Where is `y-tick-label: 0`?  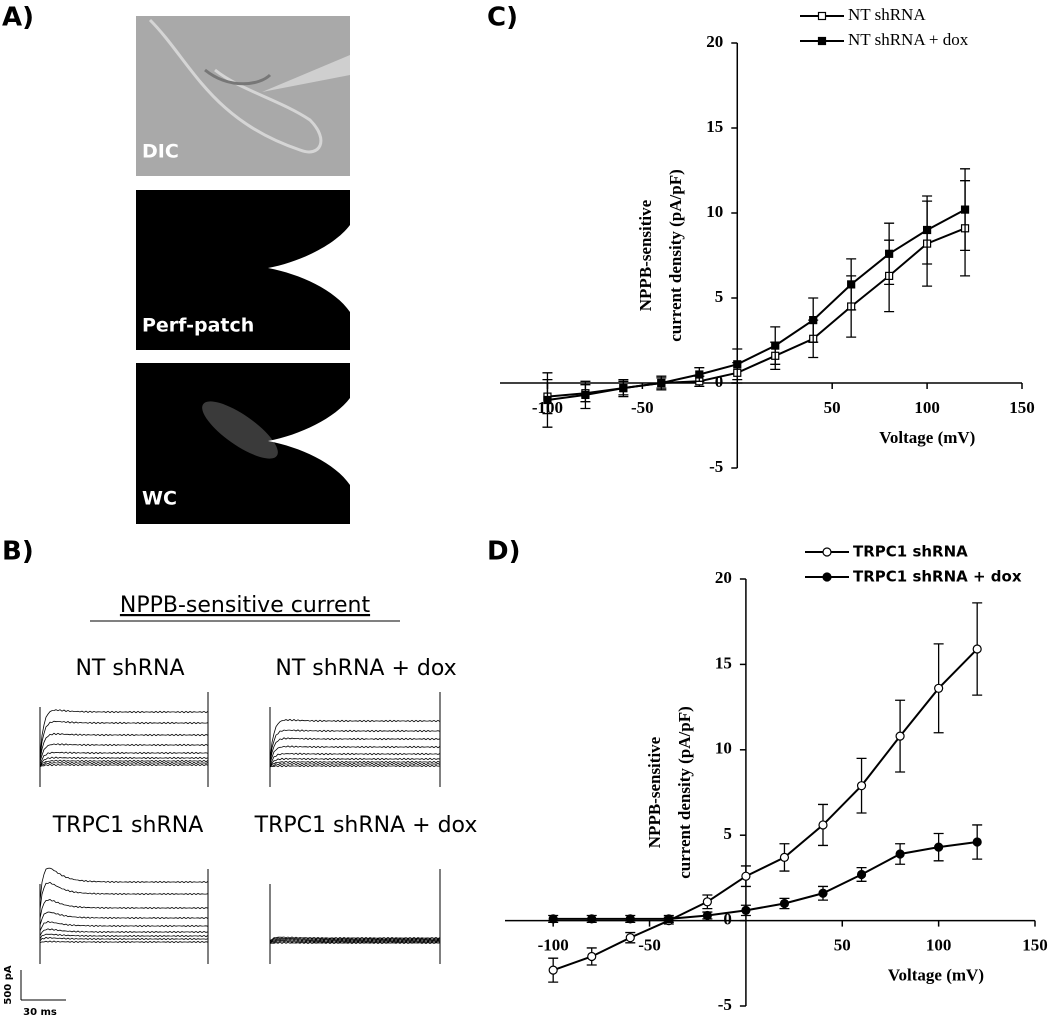 y-tick-label: 0 is located at coordinates (727, 919).